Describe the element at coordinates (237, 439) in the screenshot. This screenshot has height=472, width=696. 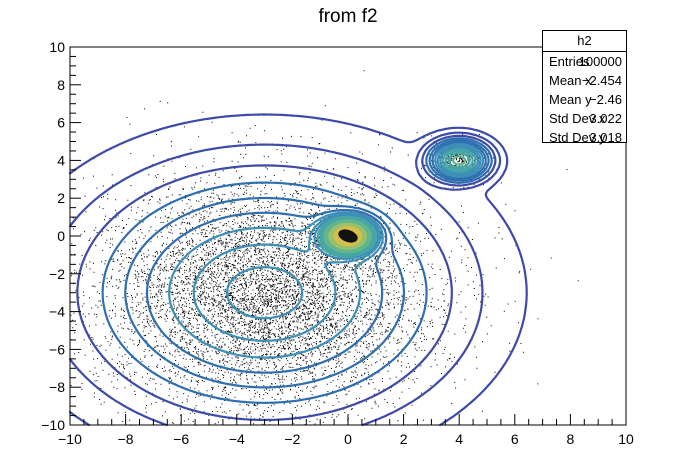
I see `x-tick-label: −4` at that location.